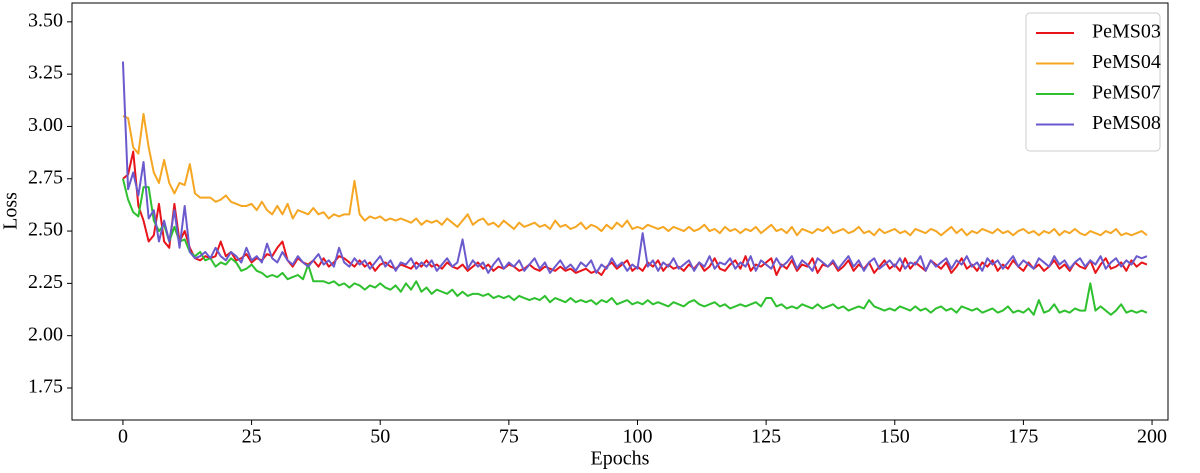 The width and height of the screenshot is (1200, 473). I want to click on y-tick-label: 3.50, so click(45, 20).